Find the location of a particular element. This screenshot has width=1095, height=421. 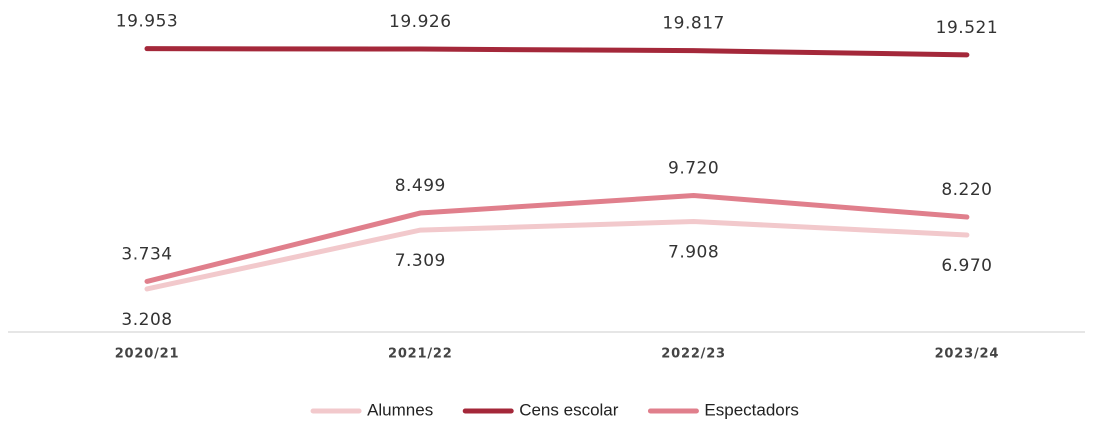

data-label: 19.926 is located at coordinates (420, 22).